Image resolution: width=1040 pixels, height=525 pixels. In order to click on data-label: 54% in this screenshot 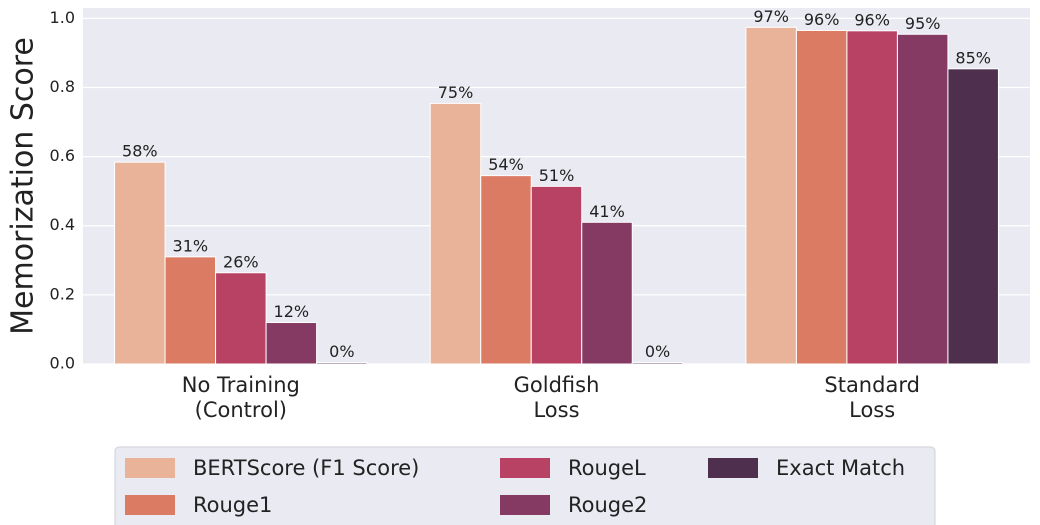, I will do `click(506, 164)`.